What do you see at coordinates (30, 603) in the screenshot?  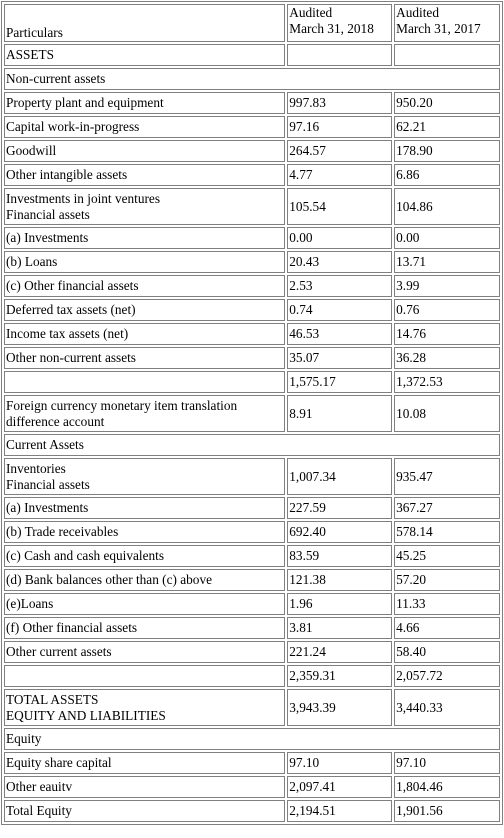 I see `row-label-line: (e)Loans` at bounding box center [30, 603].